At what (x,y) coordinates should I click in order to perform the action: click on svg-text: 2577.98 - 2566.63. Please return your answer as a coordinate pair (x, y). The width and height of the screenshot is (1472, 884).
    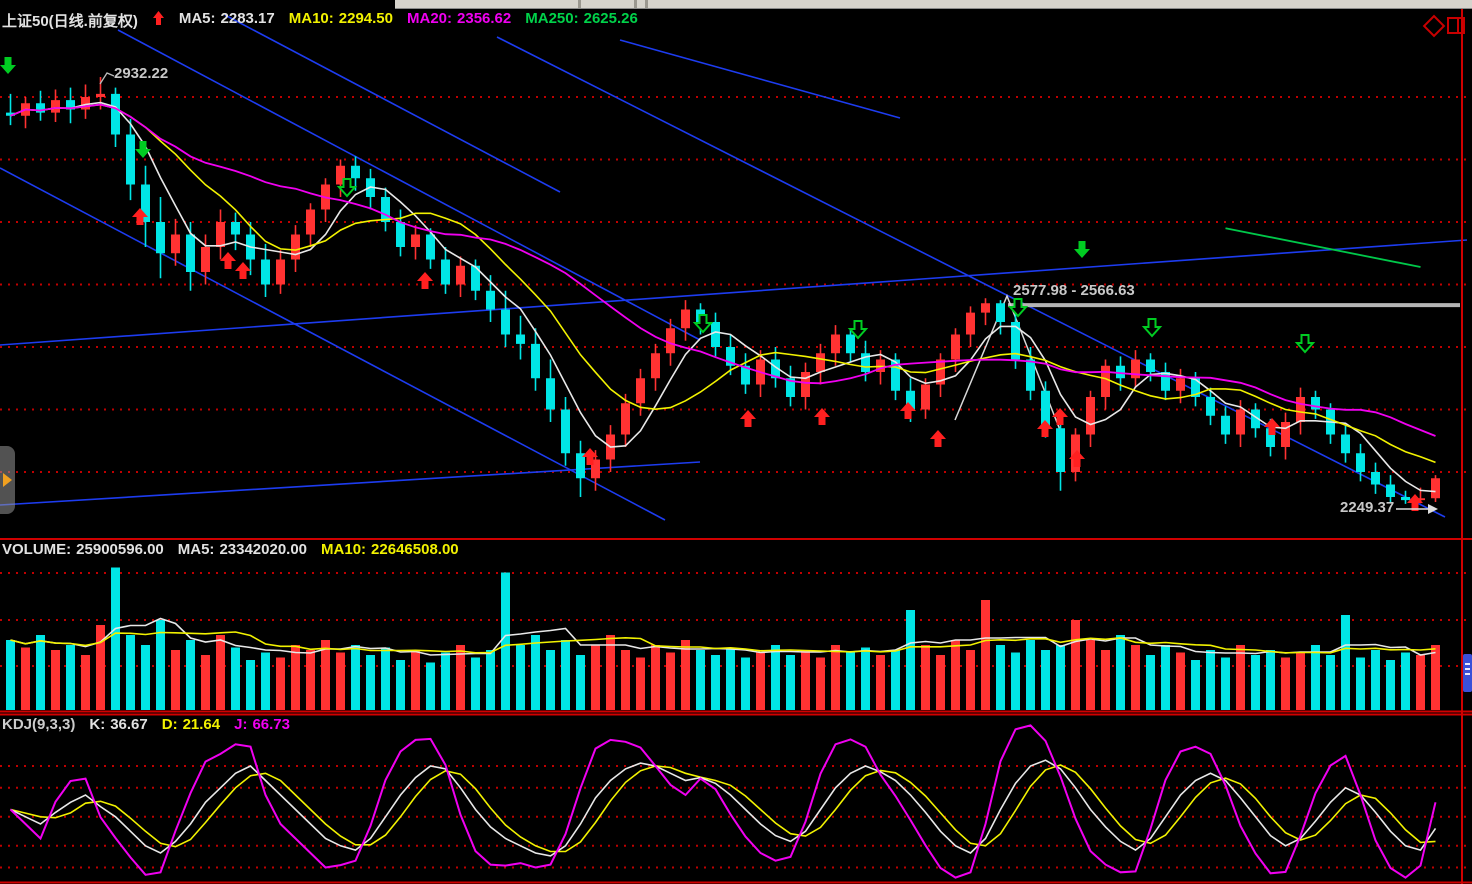
    Looking at the image, I should click on (1074, 290).